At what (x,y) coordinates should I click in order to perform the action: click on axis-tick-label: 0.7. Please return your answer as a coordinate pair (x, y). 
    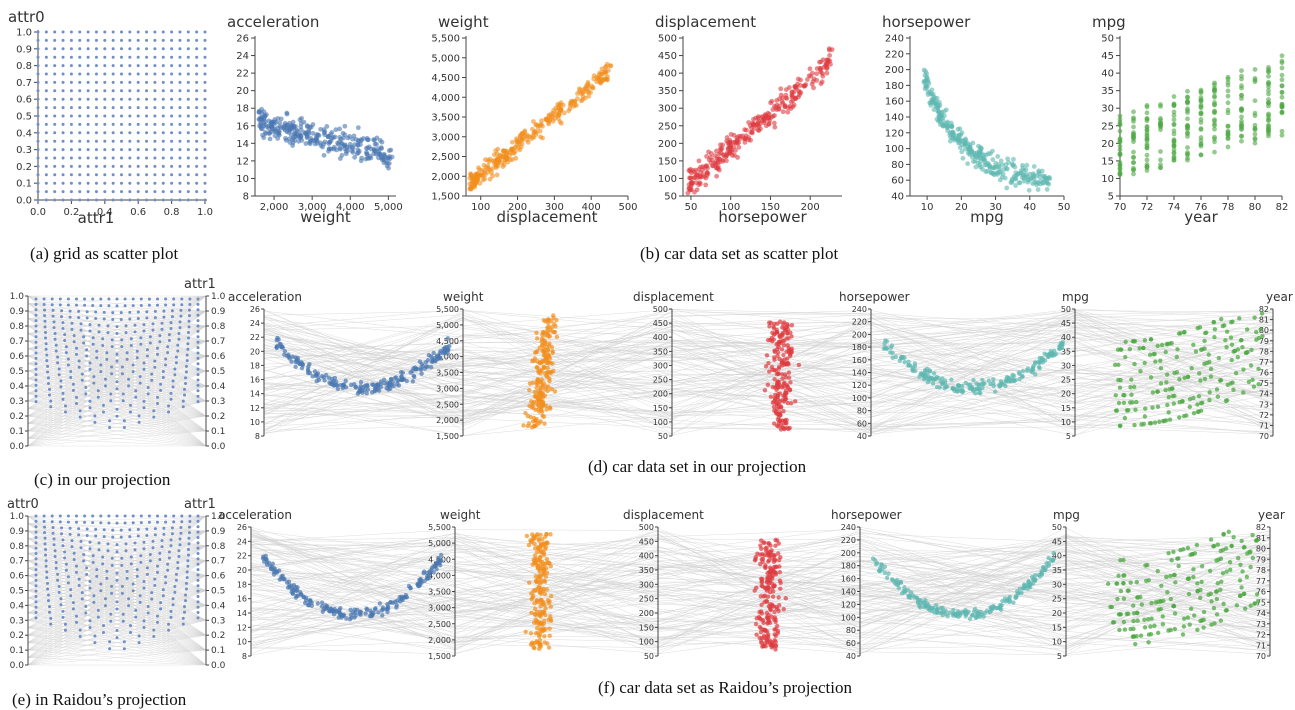
    Looking at the image, I should click on (218, 342).